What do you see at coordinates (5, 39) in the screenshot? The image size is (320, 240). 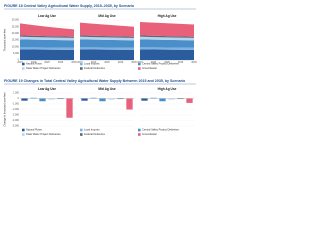 I see `y-axis-label: Thousand acre-feet` at bounding box center [5, 39].